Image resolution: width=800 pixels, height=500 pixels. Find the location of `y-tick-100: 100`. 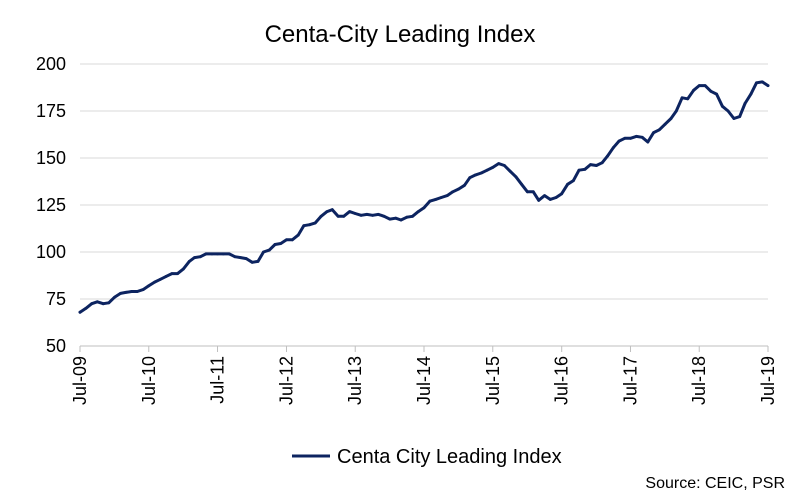

y-tick-100: 100 is located at coordinates (51, 252).